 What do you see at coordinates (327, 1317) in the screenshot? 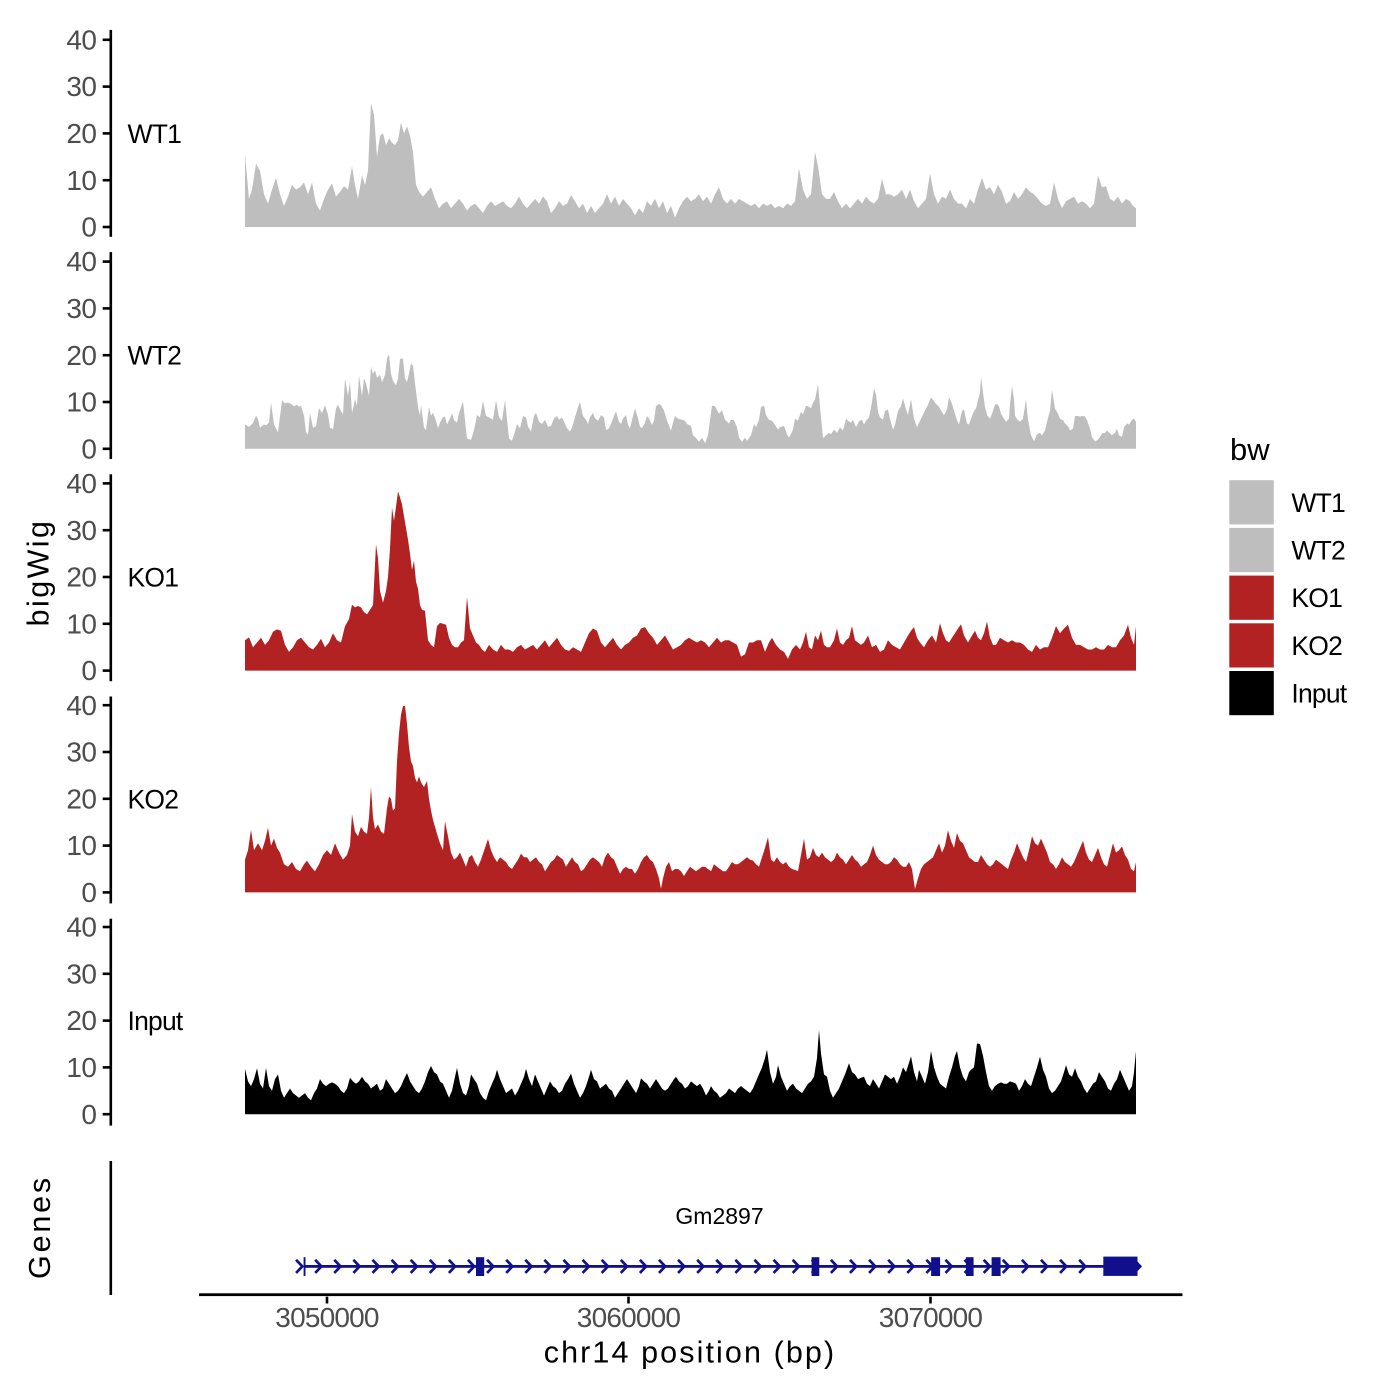
I see `svg-text: 3050000` at bounding box center [327, 1317].